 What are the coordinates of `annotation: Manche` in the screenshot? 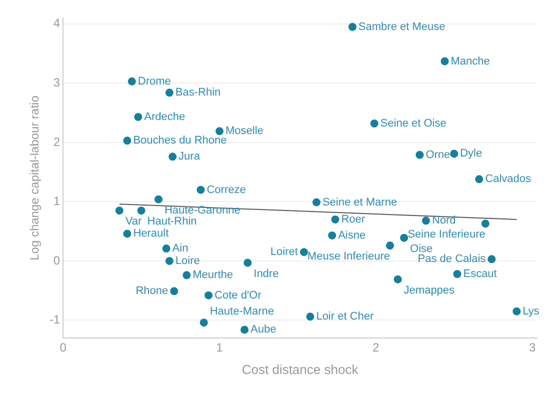 It's located at (470, 61).